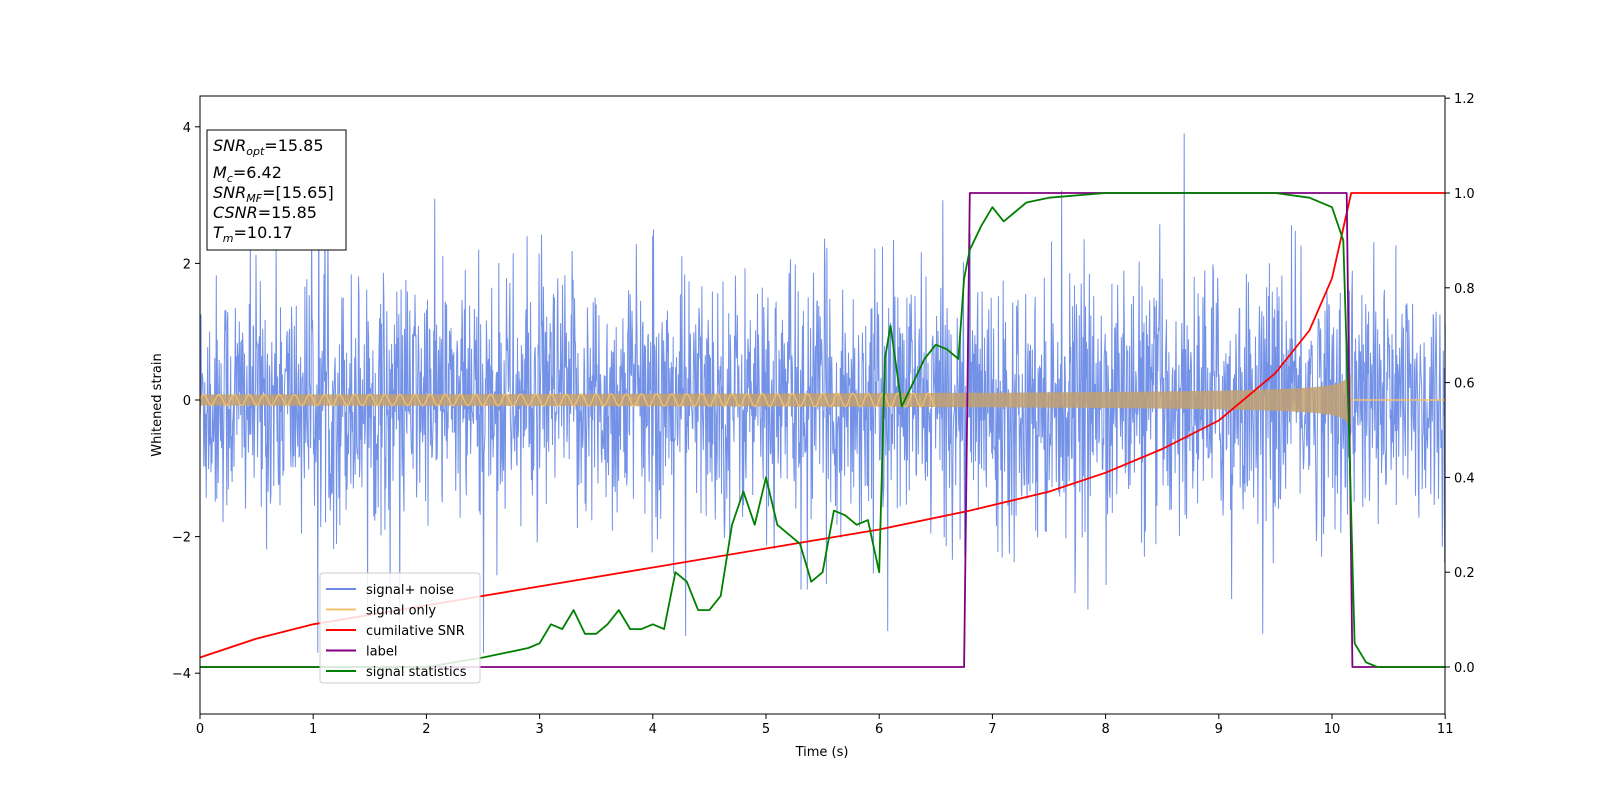  Describe the element at coordinates (181, 538) in the screenshot. I see `y-tick-label: −2` at that location.